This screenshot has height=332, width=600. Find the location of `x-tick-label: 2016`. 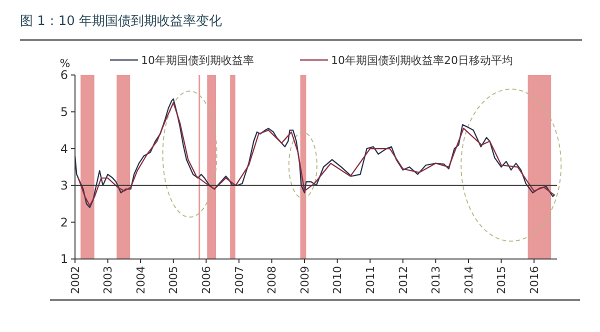

x-tick-label: 2016 is located at coordinates (534, 280).